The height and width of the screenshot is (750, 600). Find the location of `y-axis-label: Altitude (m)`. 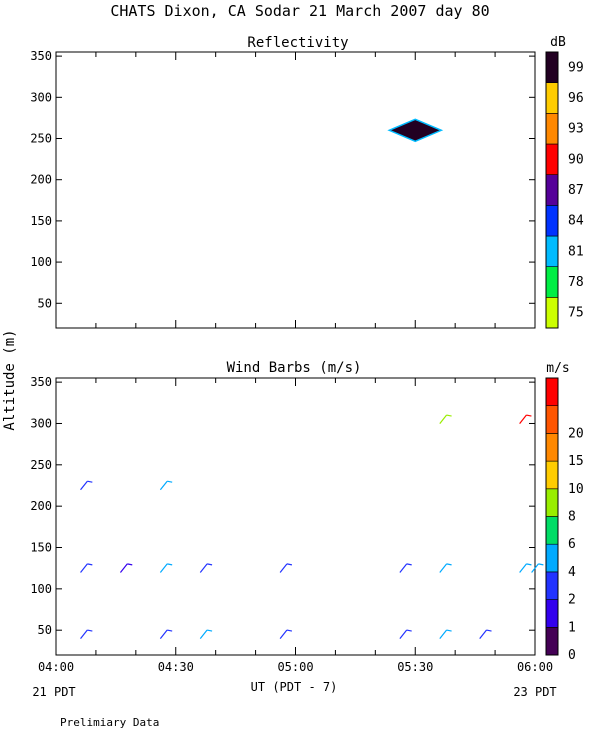

y-axis-label: Altitude (m) is located at coordinates (10, 379).